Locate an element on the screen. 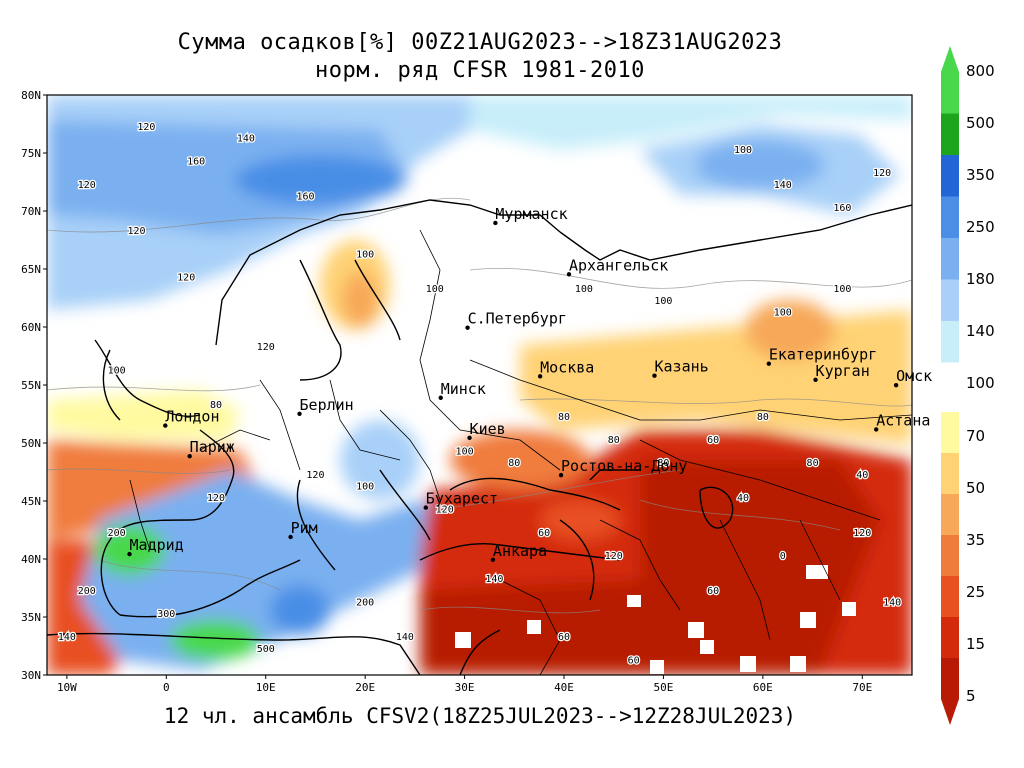 The image size is (1024, 768). colorbar-label: 15 is located at coordinates (975, 644).